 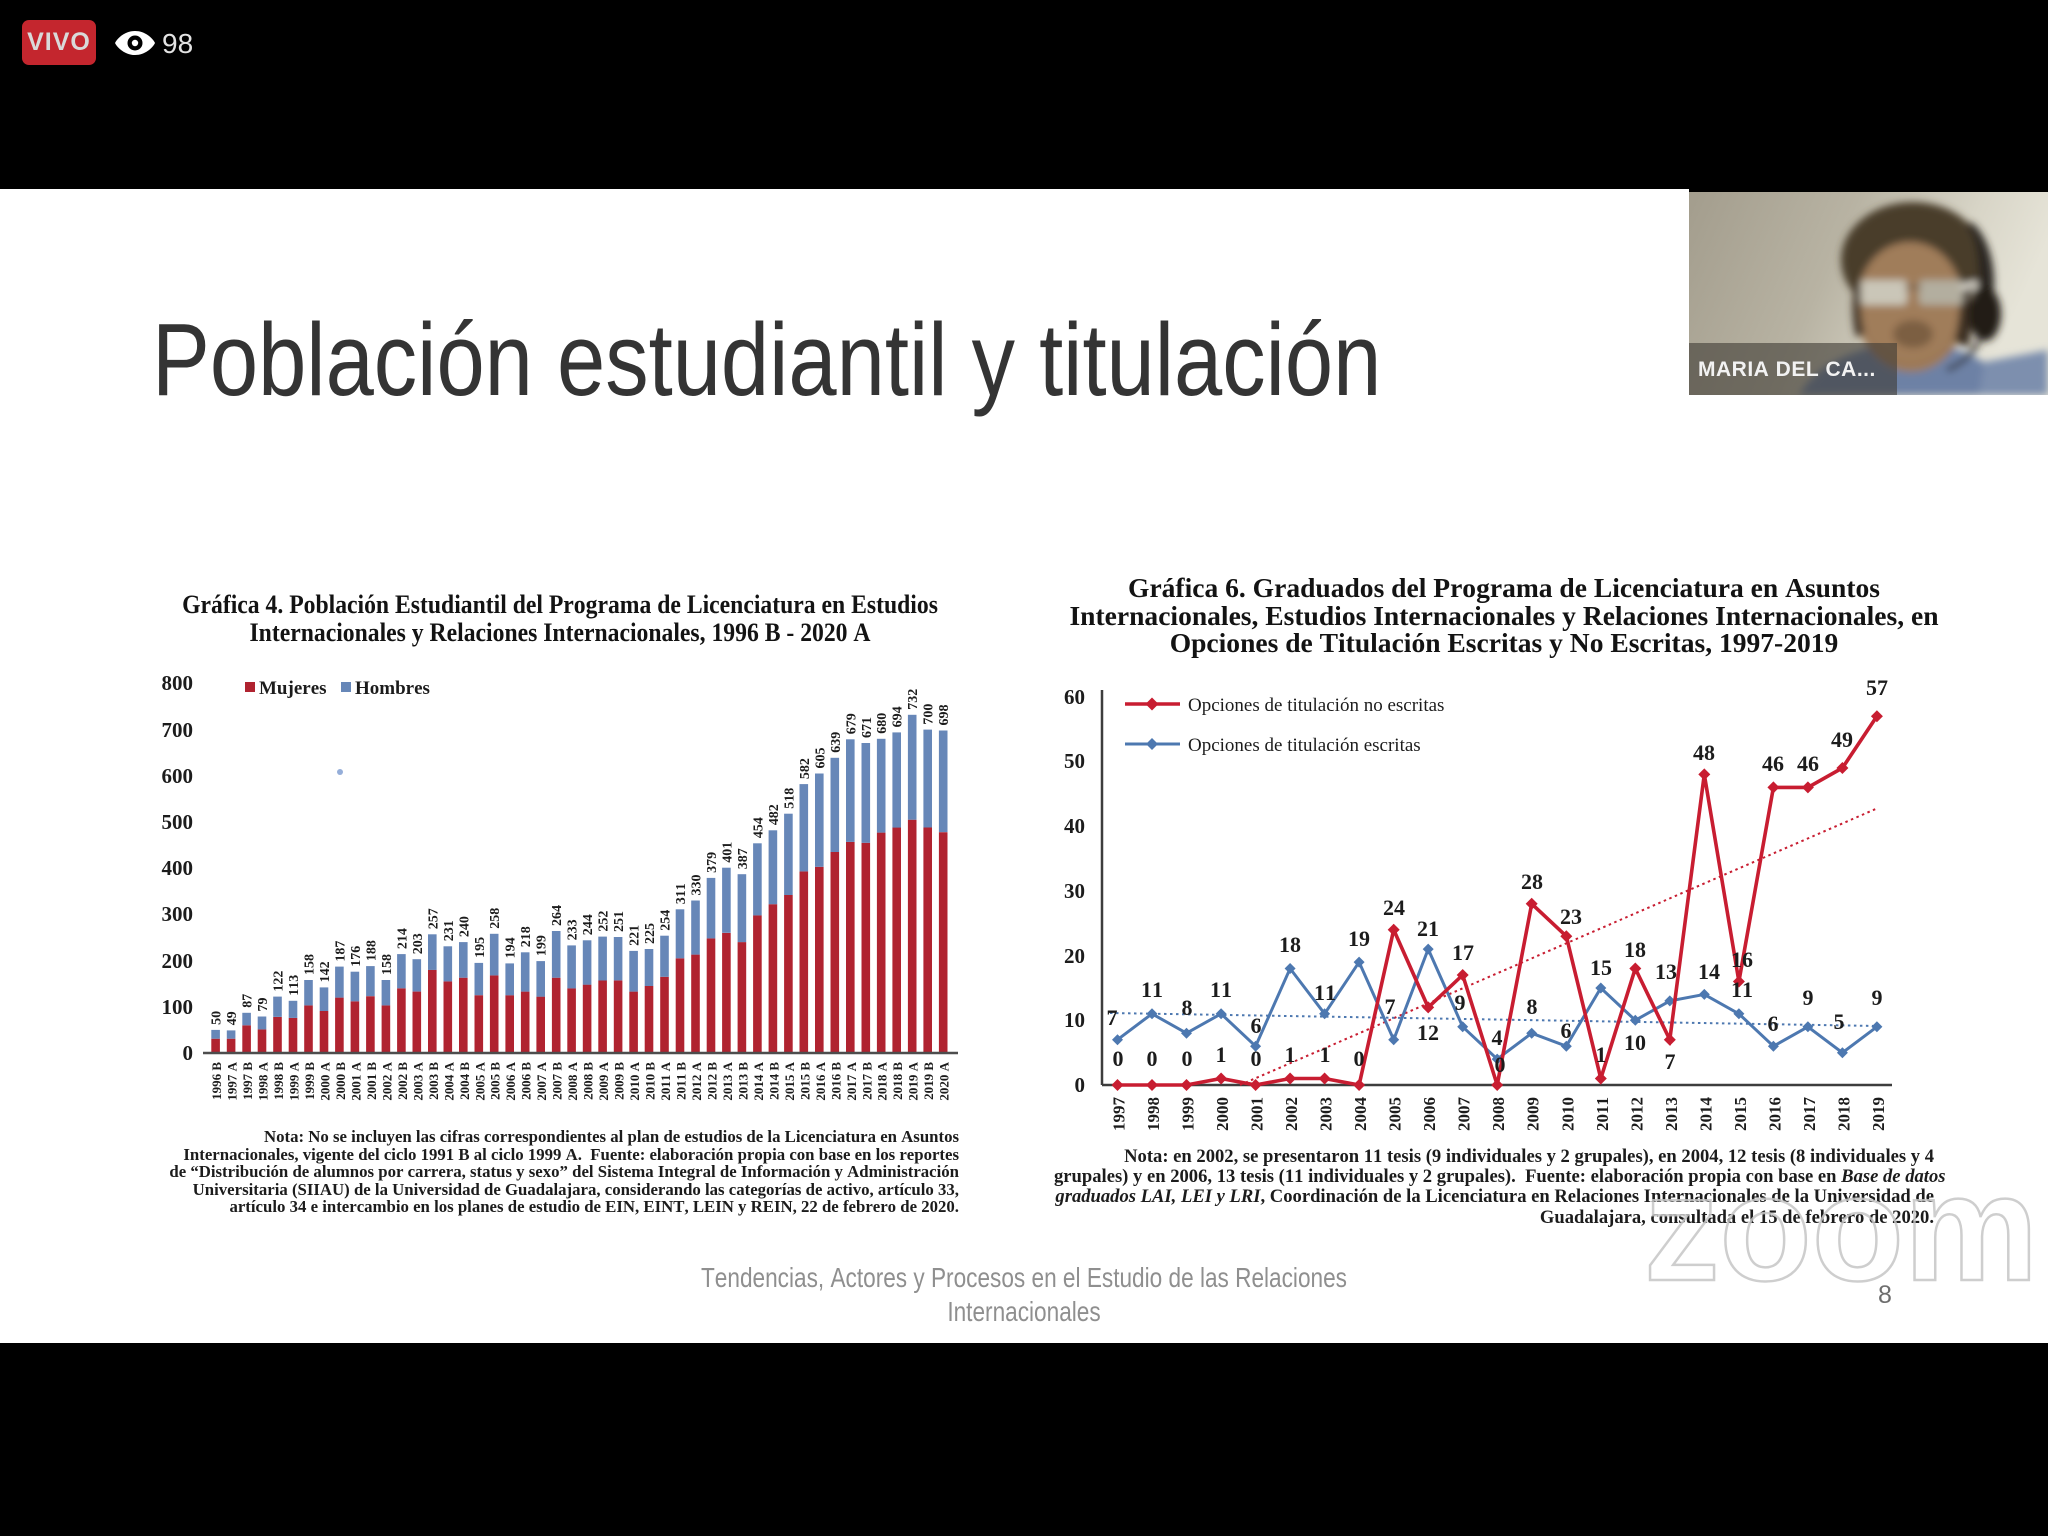 What do you see at coordinates (371, 1081) in the screenshot?
I see `svg-text: 2001 B` at bounding box center [371, 1081].